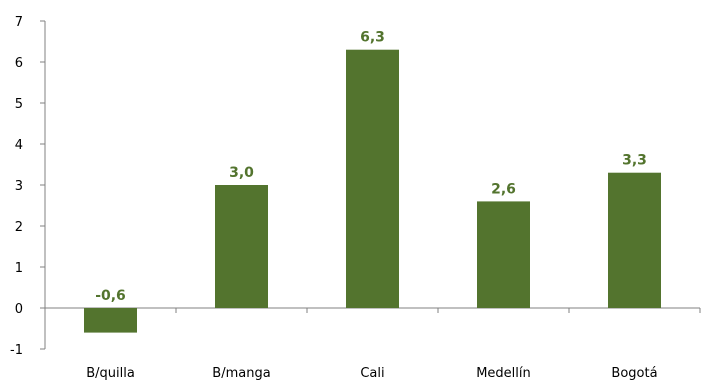 The width and height of the screenshot is (709, 381). I want to click on category-label: B/quilla, so click(110, 373).